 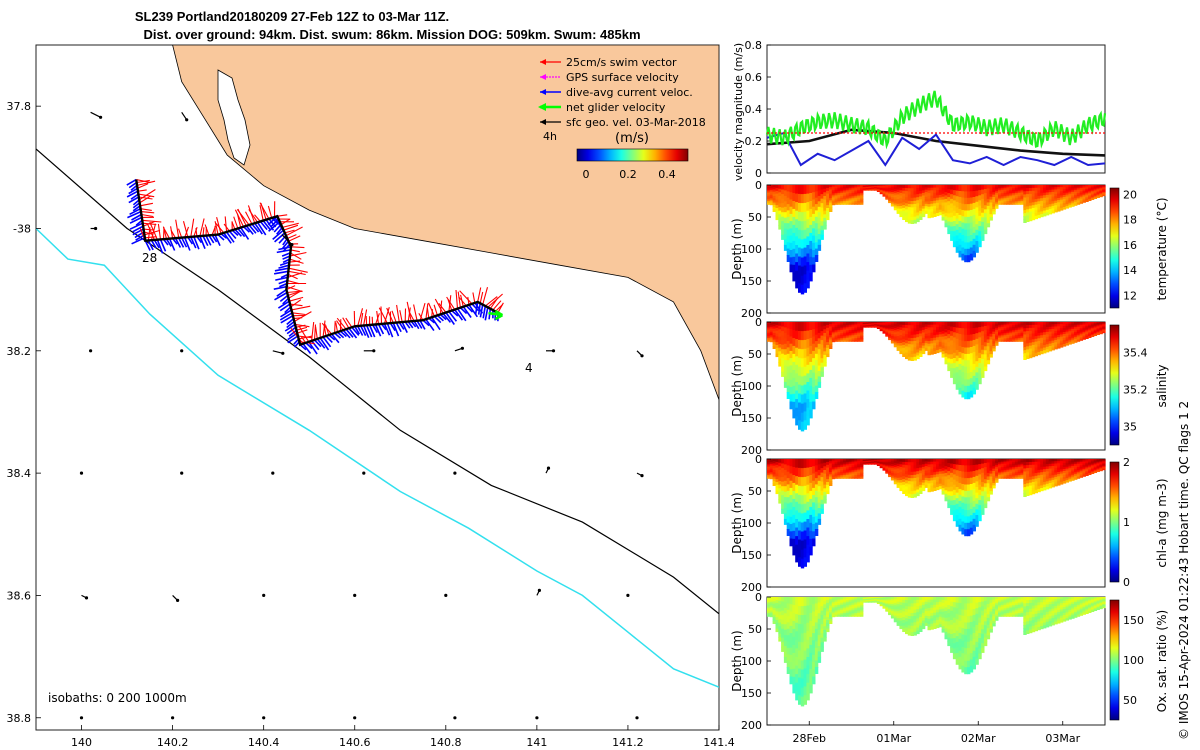 What do you see at coordinates (936, 142) in the screenshot?
I see `velocity-series-black` at bounding box center [936, 142].